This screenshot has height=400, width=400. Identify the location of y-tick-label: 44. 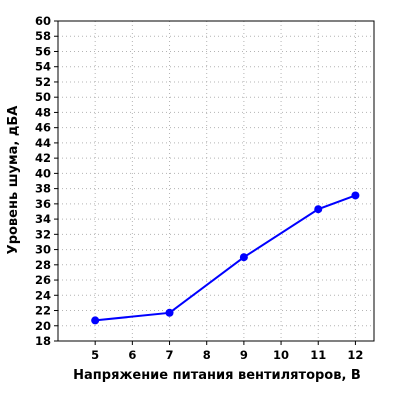
(43, 143).